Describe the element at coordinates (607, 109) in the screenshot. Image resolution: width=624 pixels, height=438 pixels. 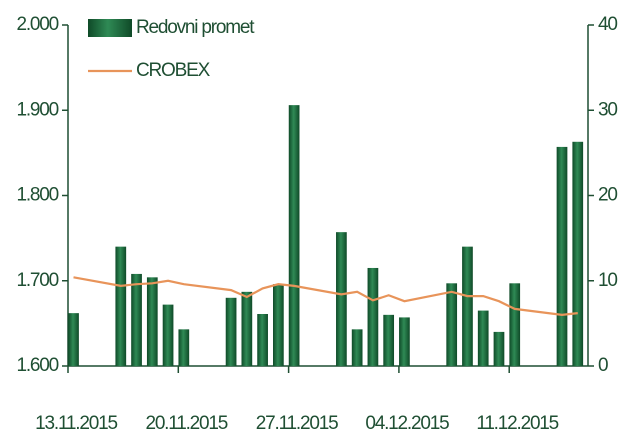
I see `y2-tick-label: 30` at that location.